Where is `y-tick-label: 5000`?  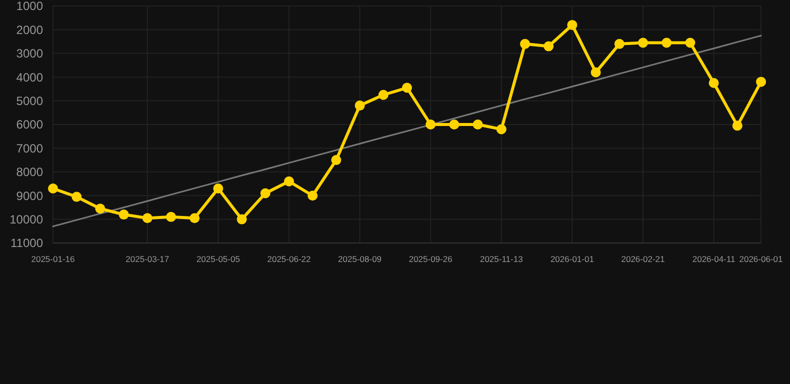
y-tick-label: 5000 is located at coordinates (30, 101).